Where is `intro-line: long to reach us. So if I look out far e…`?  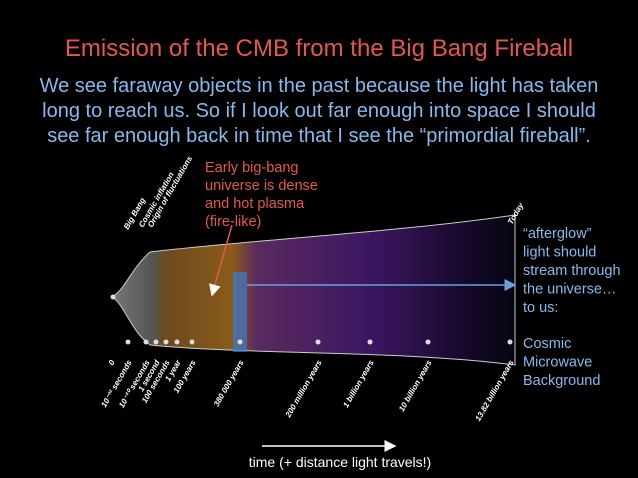 intro-line: long to reach us. So if I look out far e… is located at coordinates (319, 111).